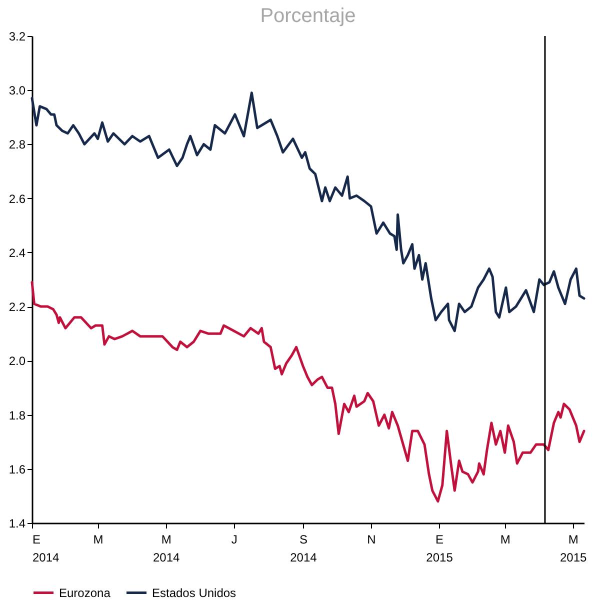 This screenshot has width=600, height=607. Describe the element at coordinates (17, 523) in the screenshot. I see `y-tick-label: 1.4` at that location.